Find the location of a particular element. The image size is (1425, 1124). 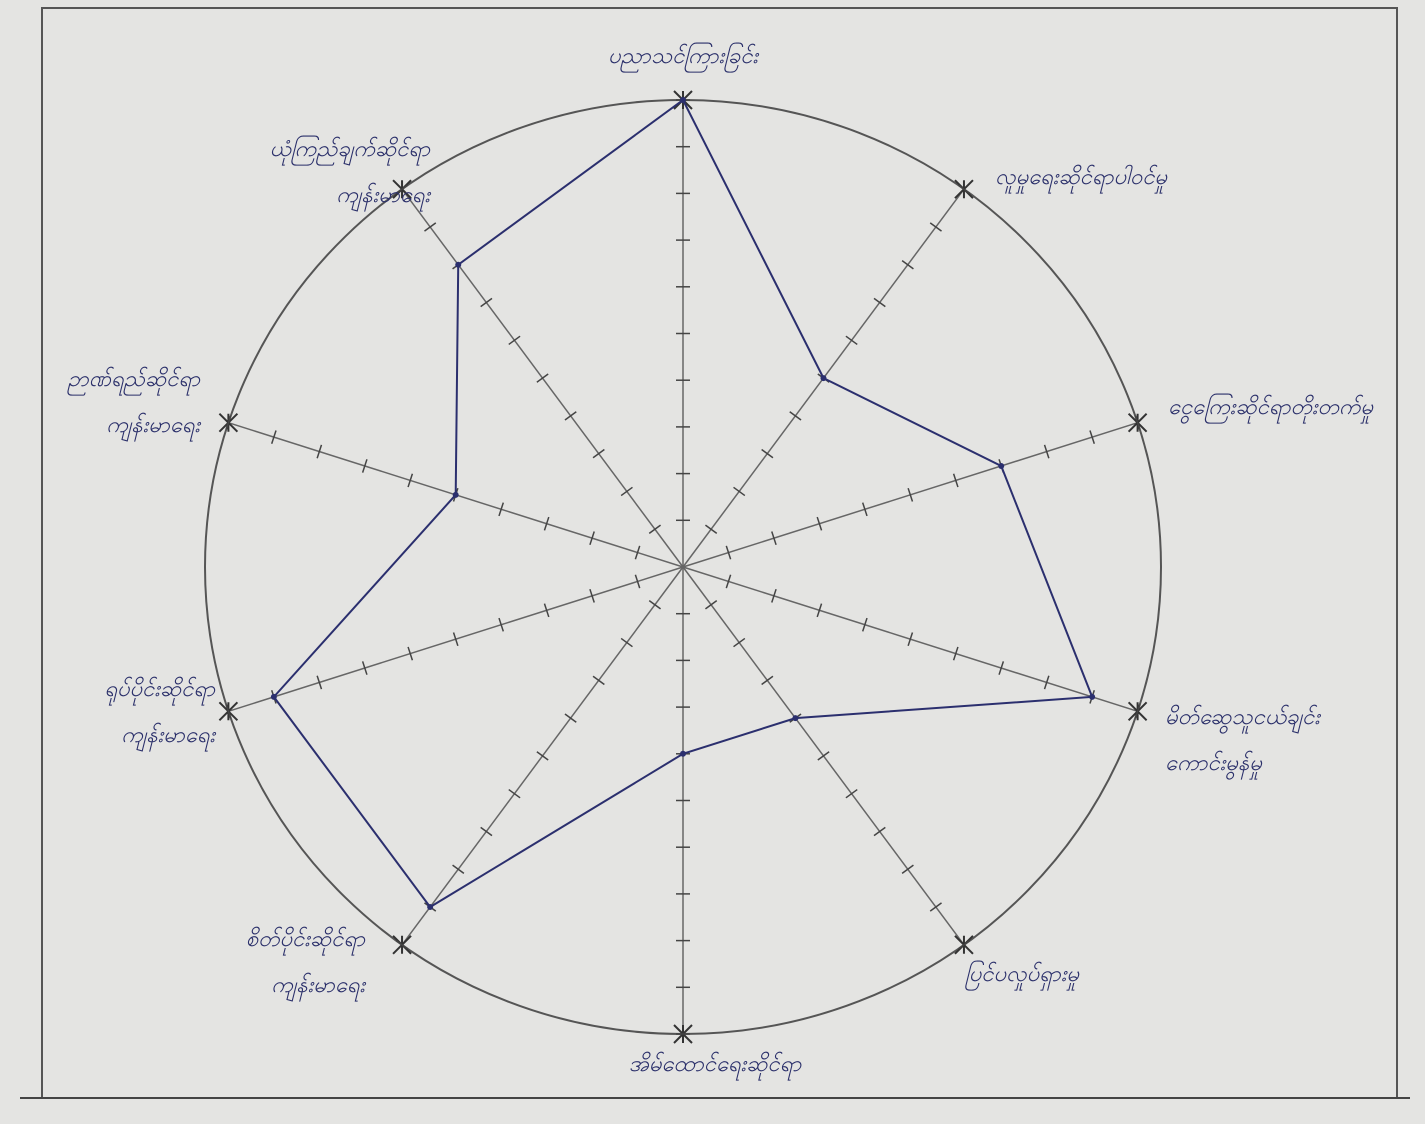

axis-label: ပညာသင်ကြားခြင်း is located at coordinates (683, 57).